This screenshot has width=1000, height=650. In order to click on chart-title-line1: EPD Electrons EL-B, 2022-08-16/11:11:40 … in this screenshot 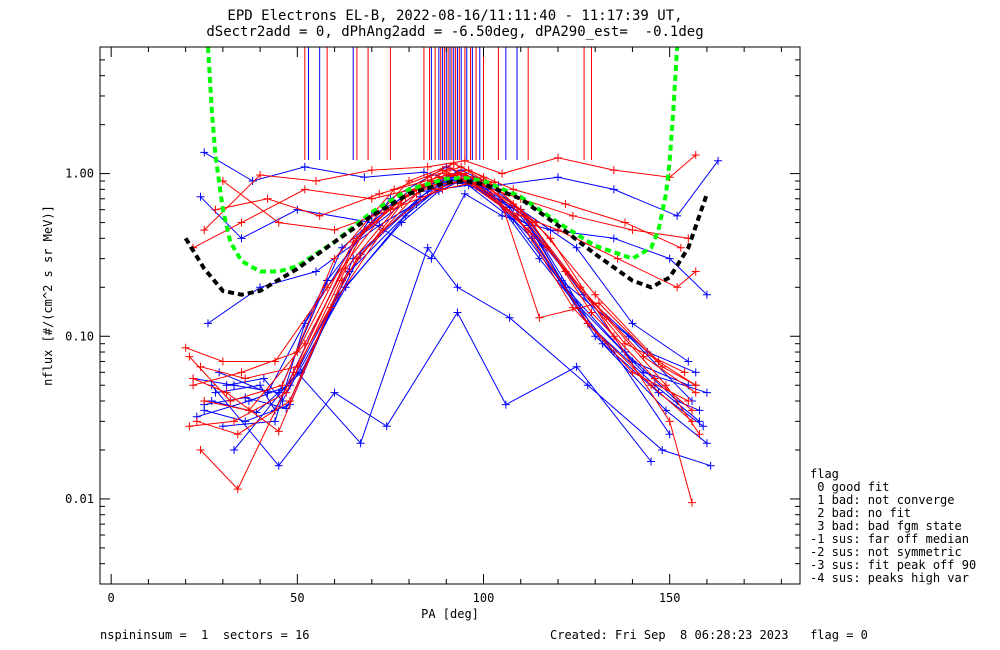, I will do `click(455, 16)`.